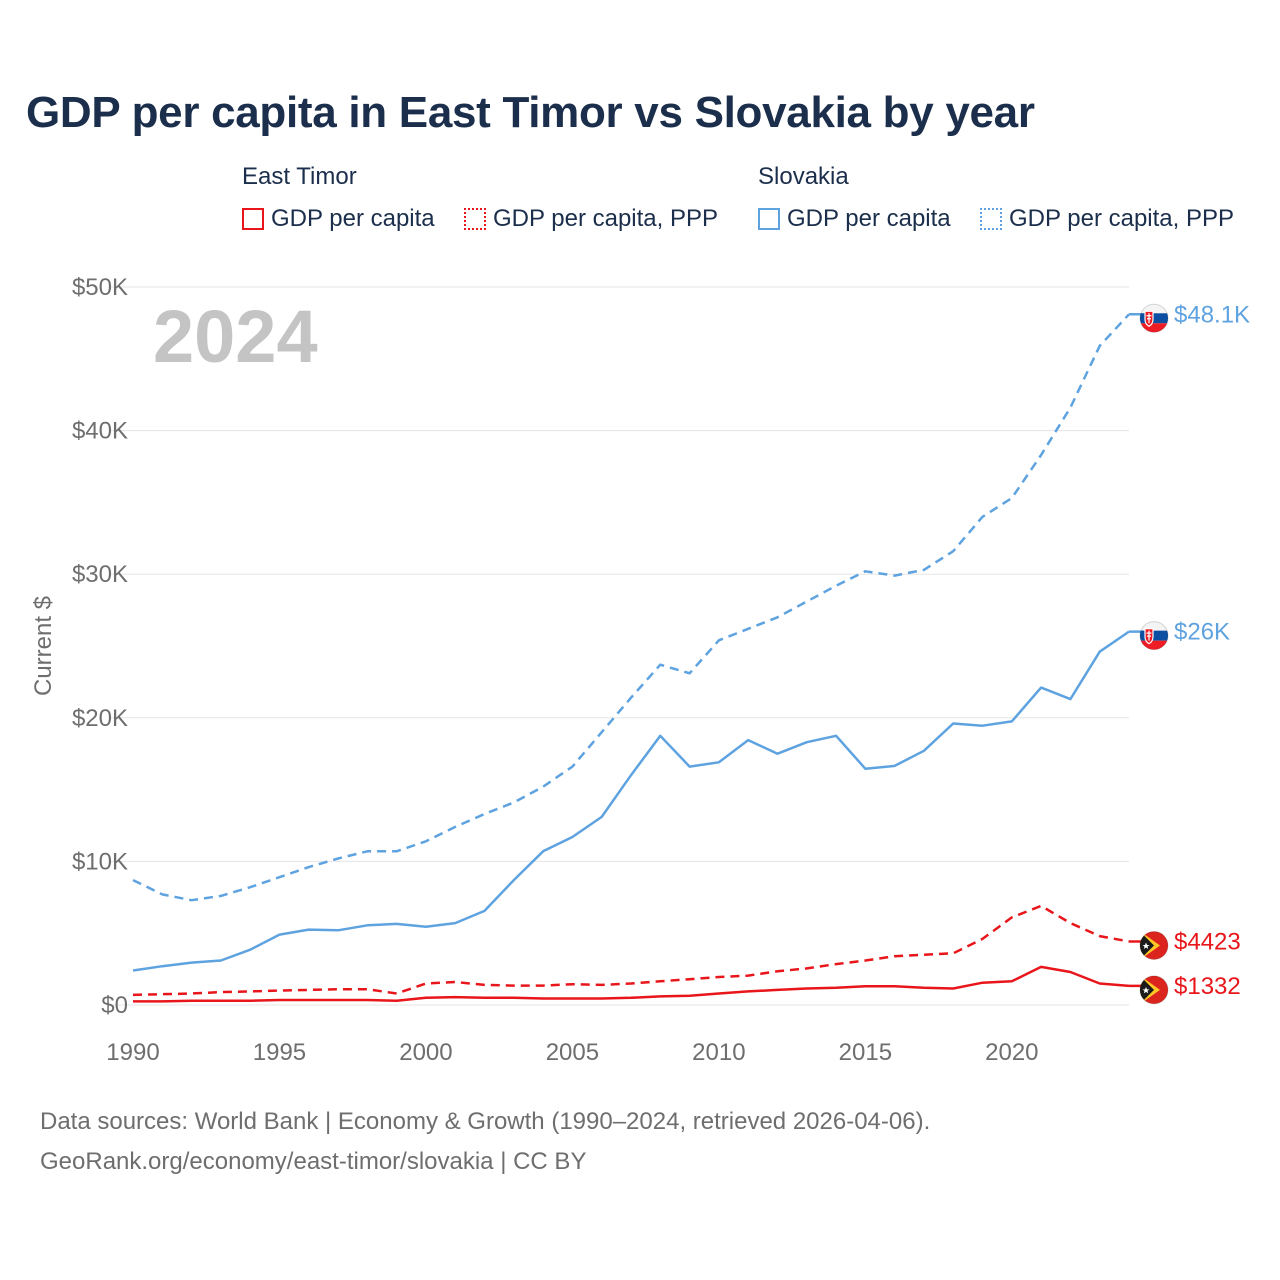  What do you see at coordinates (100, 718) in the screenshot?
I see `y-tick-label: $20K` at bounding box center [100, 718].